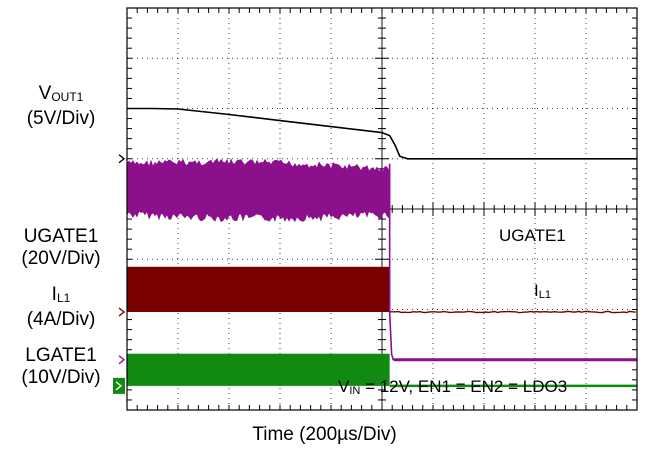  What do you see at coordinates (512, 312) in the screenshot?
I see `ugate1-off-trace` at bounding box center [512, 312].